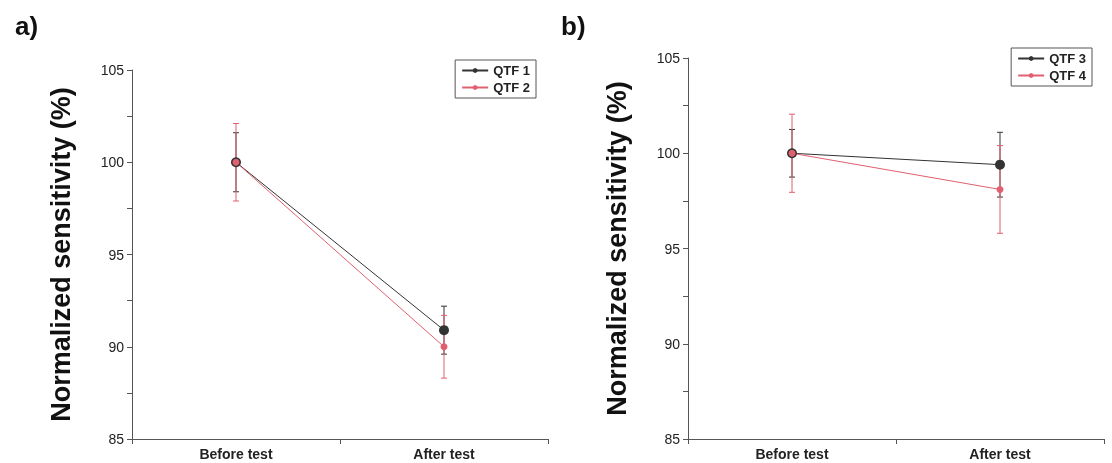  I want to click on legend-label: QTF 1, so click(512, 70).